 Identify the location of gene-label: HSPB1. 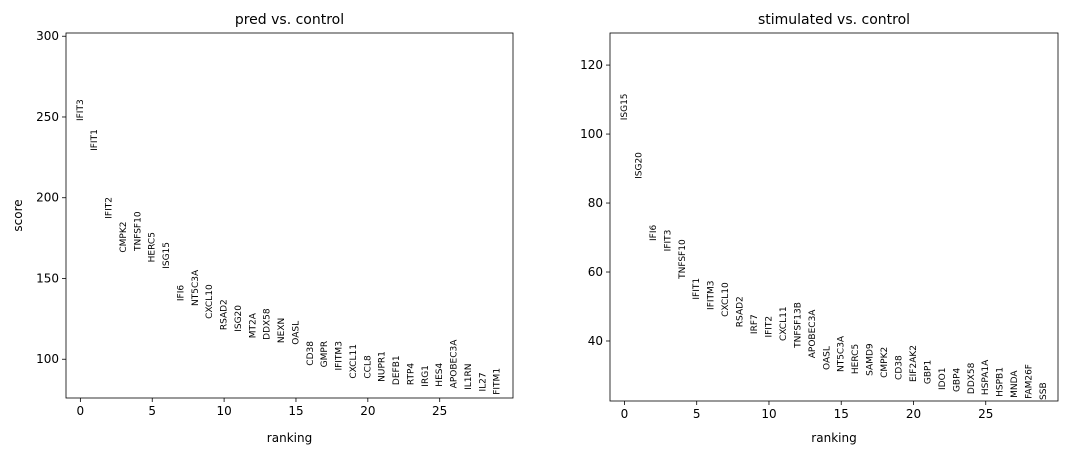
(1001, 382).